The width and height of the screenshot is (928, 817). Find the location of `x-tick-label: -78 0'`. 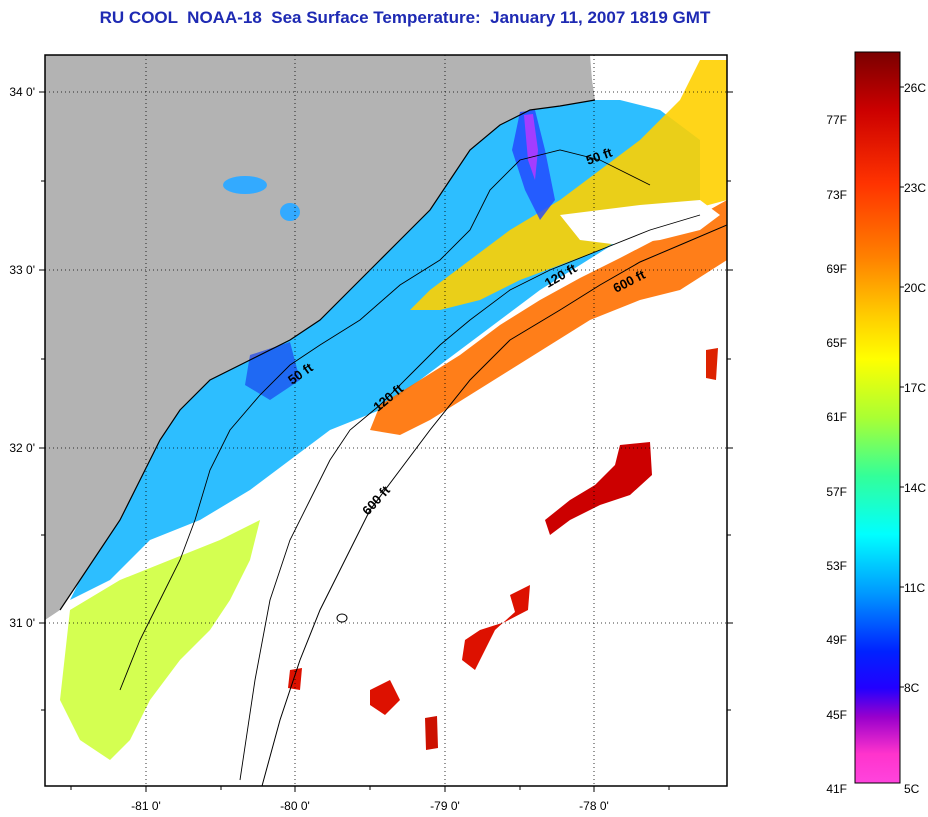

x-tick-label: -78 0' is located at coordinates (594, 806).